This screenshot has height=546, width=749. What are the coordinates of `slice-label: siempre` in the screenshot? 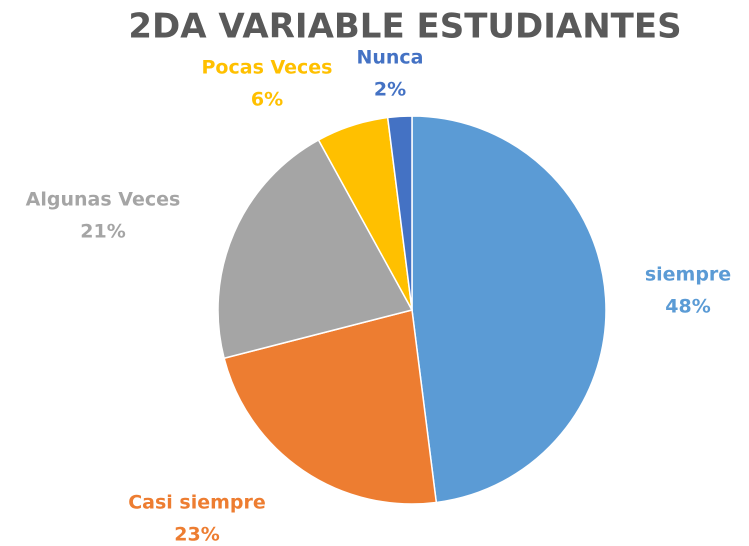 It's located at (688, 275).